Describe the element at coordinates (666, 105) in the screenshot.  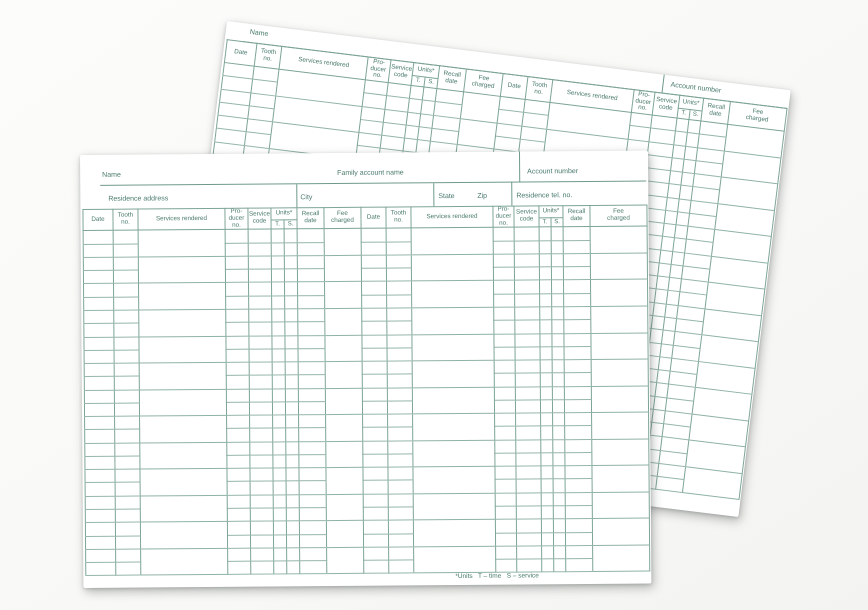
I see `column-header-service-code: Service code` at that location.